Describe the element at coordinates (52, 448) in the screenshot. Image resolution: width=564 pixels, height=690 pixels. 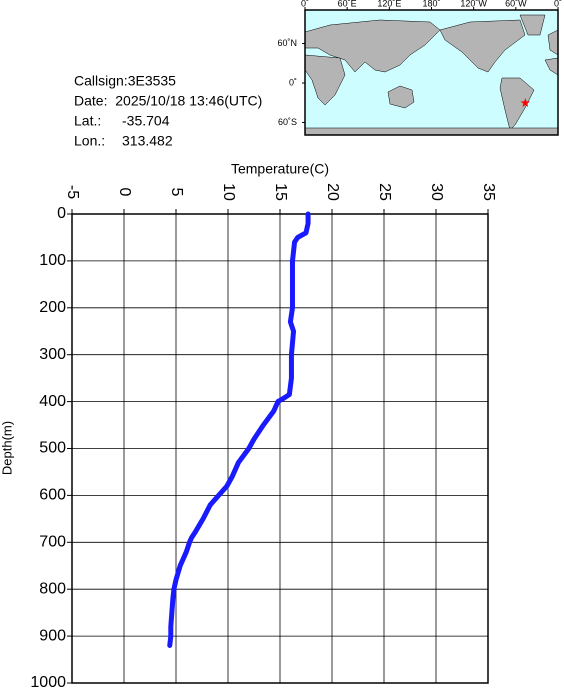
I see `y-tick-label: 500` at that location.